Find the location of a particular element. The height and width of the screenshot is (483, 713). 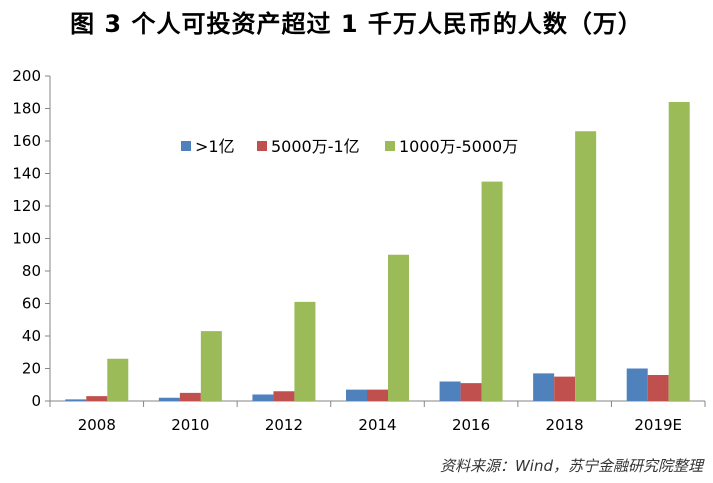

legend-label: >1亿 is located at coordinates (215, 146).